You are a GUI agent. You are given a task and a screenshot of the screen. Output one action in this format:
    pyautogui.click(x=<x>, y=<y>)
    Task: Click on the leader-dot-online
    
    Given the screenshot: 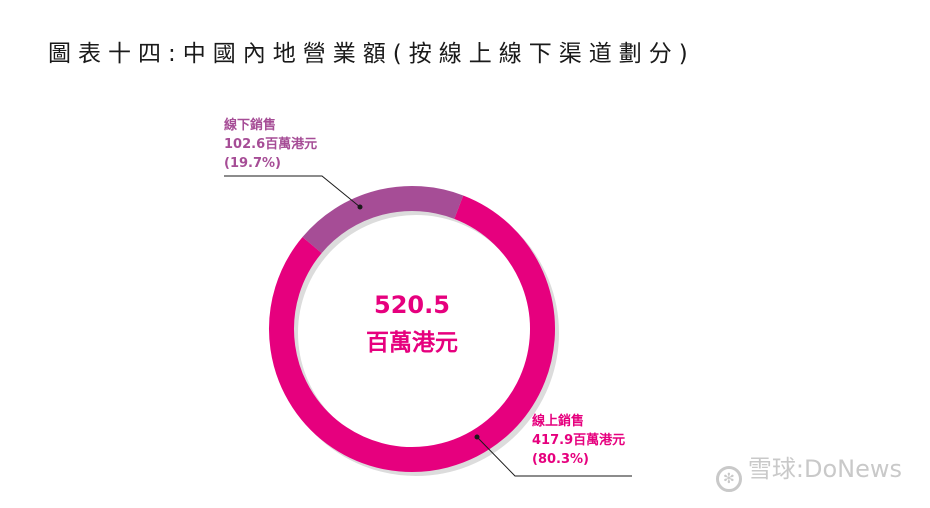 What is the action you would take?
    pyautogui.click(x=477, y=437)
    